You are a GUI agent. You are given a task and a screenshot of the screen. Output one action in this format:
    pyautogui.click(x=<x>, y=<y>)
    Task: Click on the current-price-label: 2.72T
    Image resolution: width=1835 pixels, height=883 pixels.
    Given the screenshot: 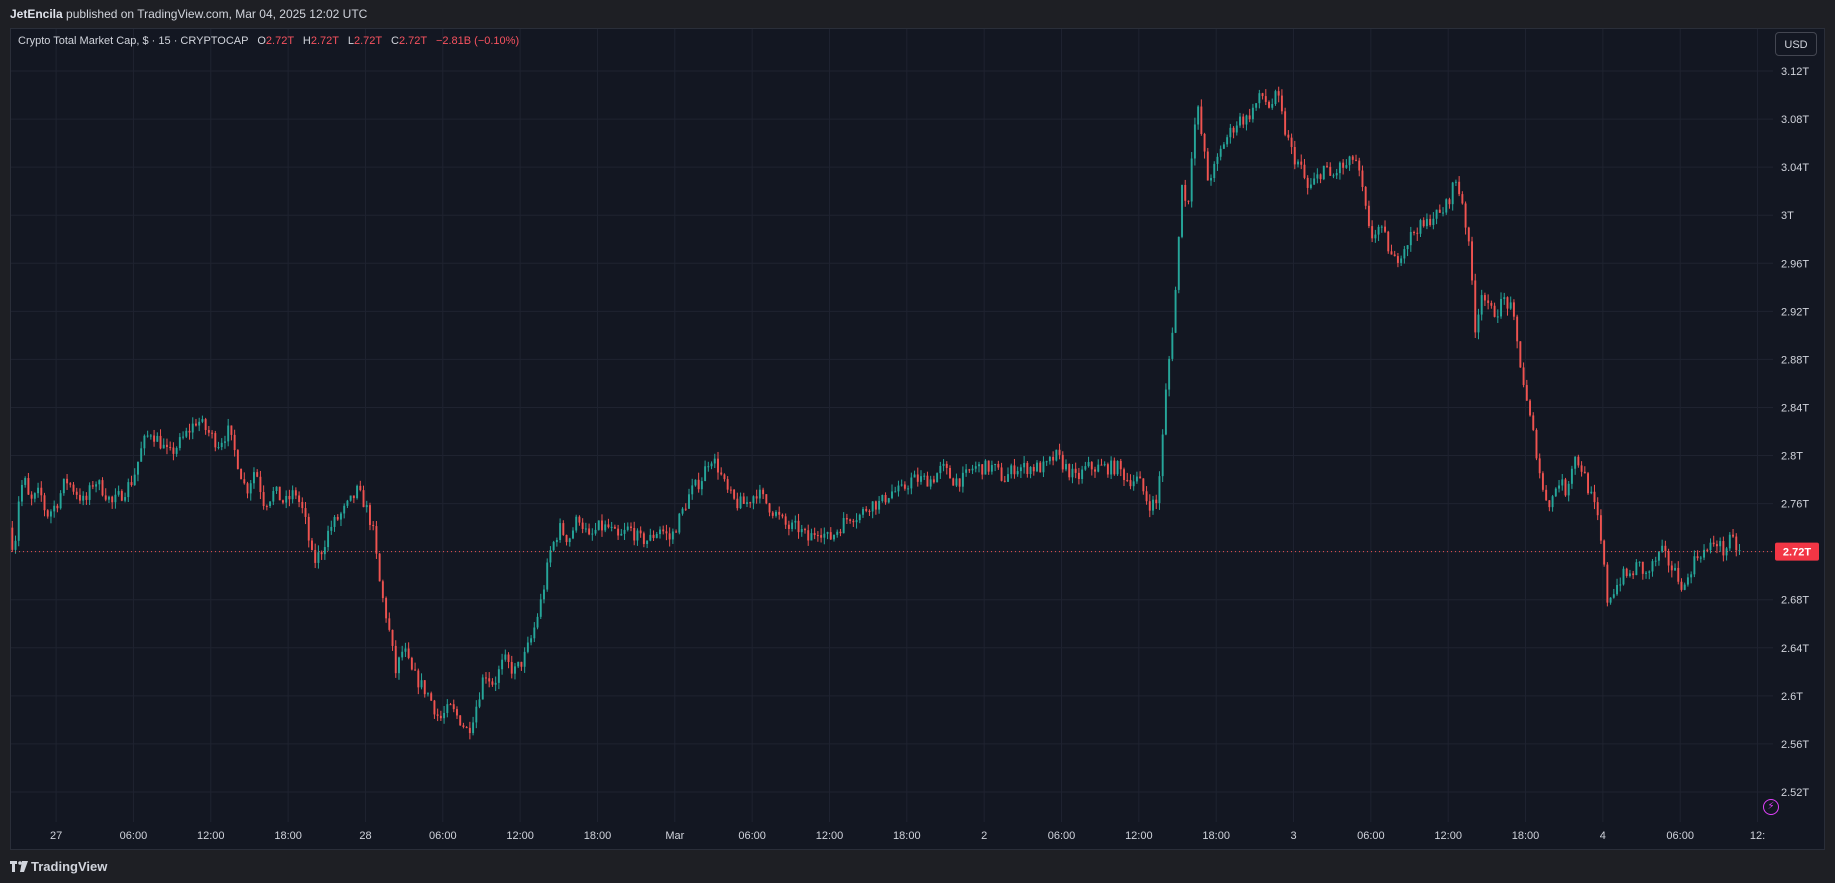 What is the action you would take?
    pyautogui.click(x=1797, y=553)
    